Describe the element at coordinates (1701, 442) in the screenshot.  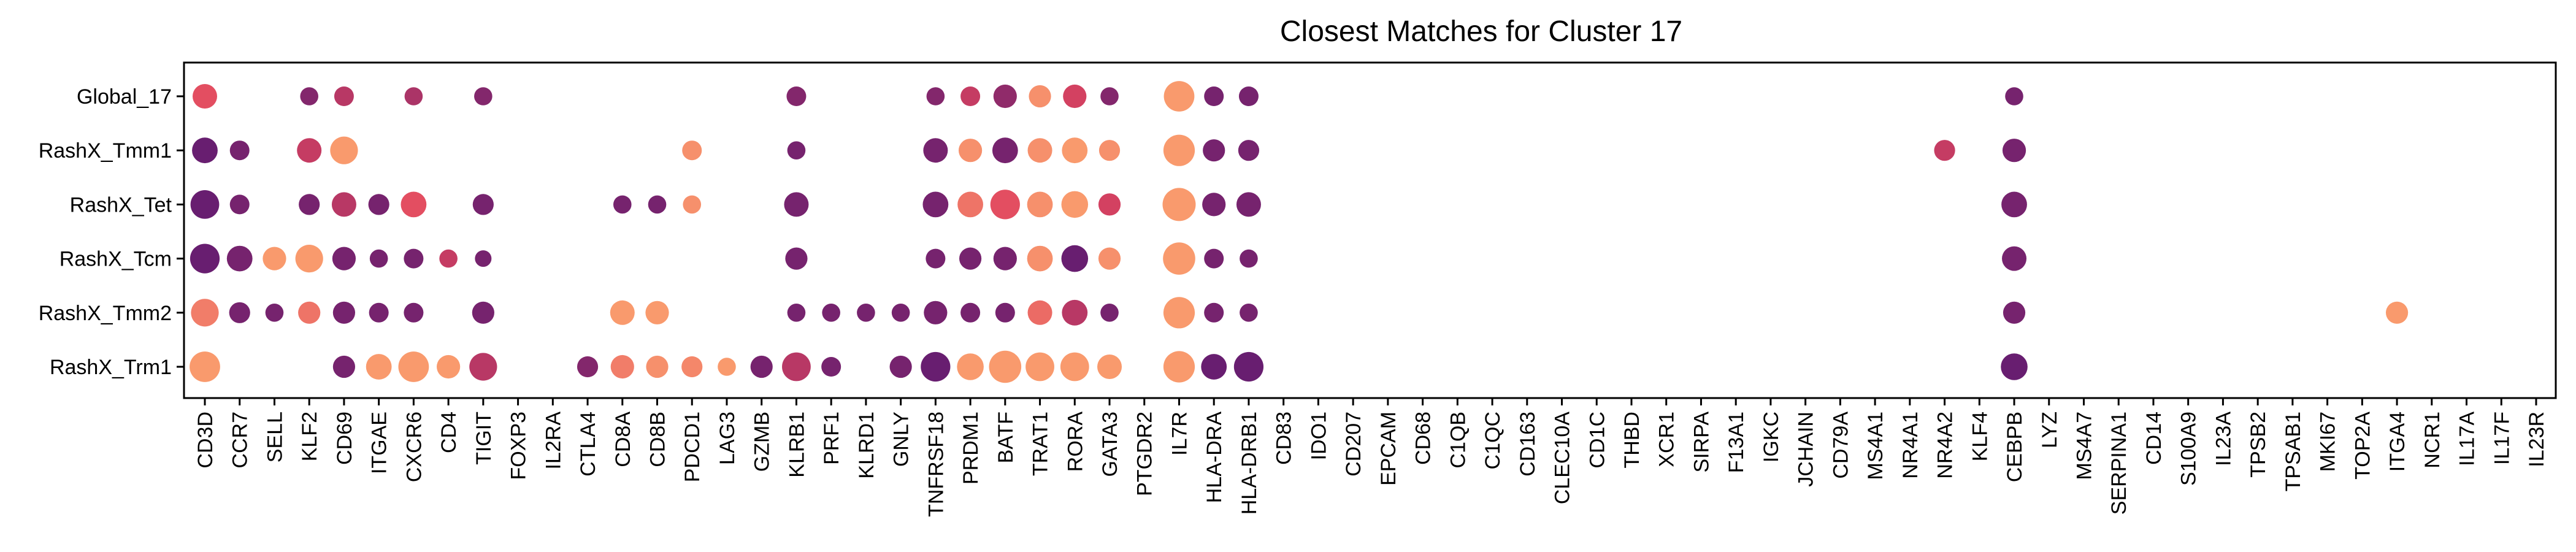
I see `x-tick-label: SIRPA` at that location.